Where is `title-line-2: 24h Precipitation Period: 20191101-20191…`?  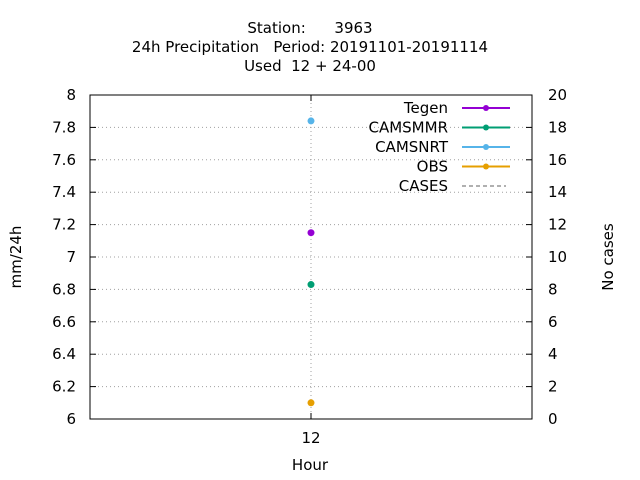 title-line-2: 24h Precipitation Period: 20191101-20191… is located at coordinates (310, 47).